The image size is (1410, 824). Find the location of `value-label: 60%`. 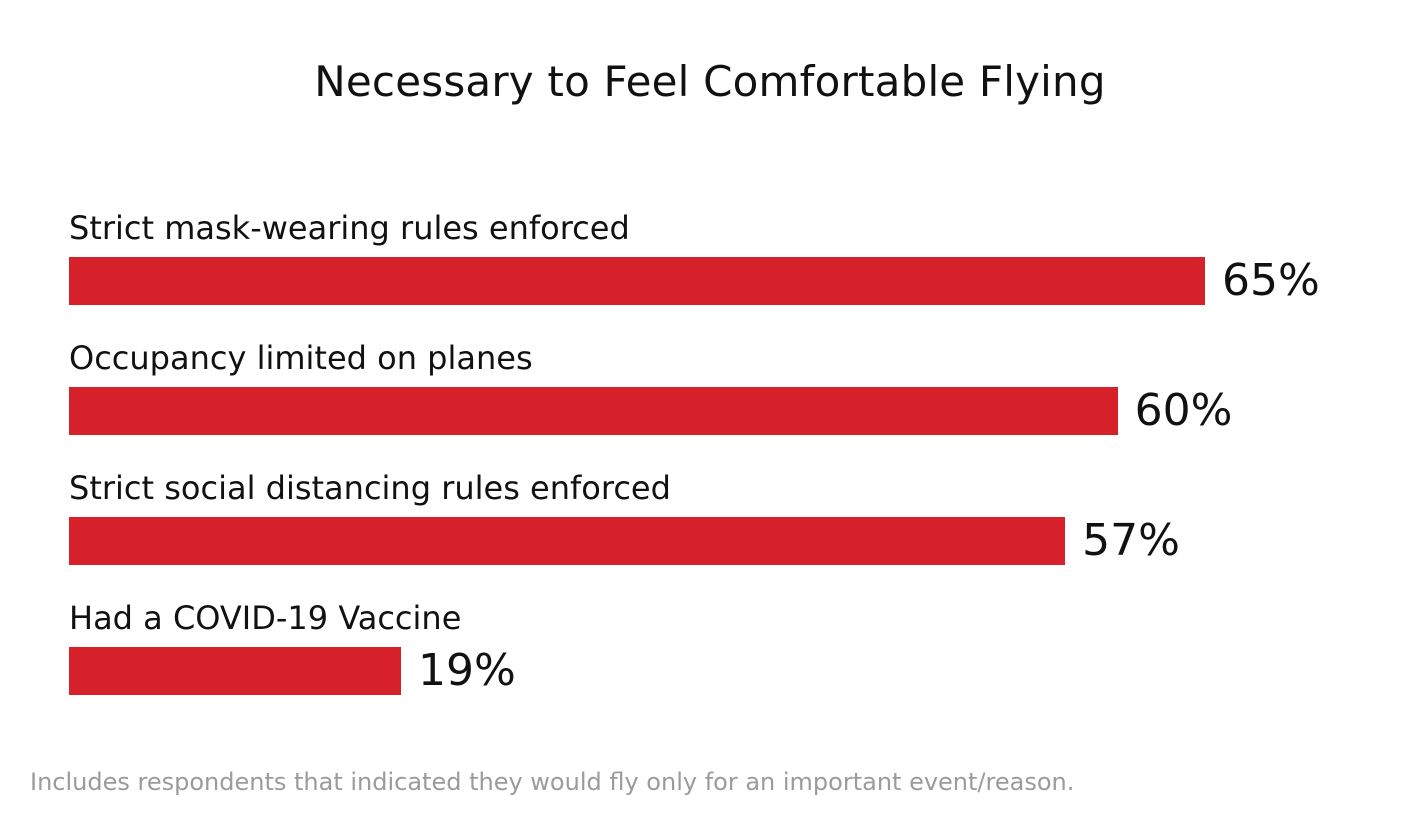

value-label: 60% is located at coordinates (1183, 410).